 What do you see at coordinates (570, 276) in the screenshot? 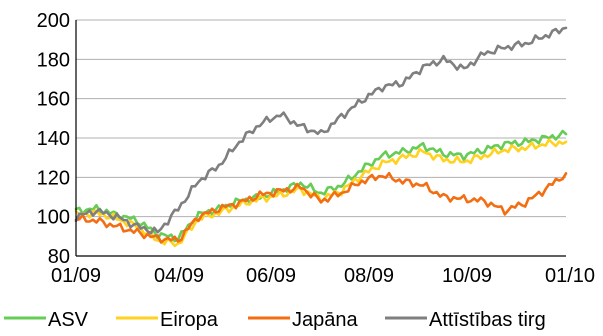
I see `x-tick-label: 01/10` at bounding box center [570, 276].